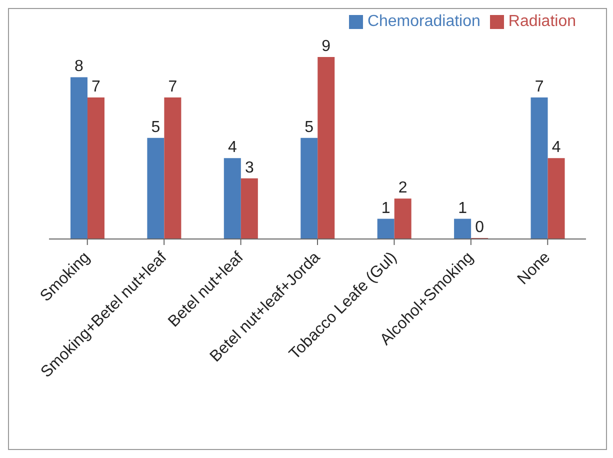 This screenshot has height=458, width=613. I want to click on data-label: 2, so click(403, 188).